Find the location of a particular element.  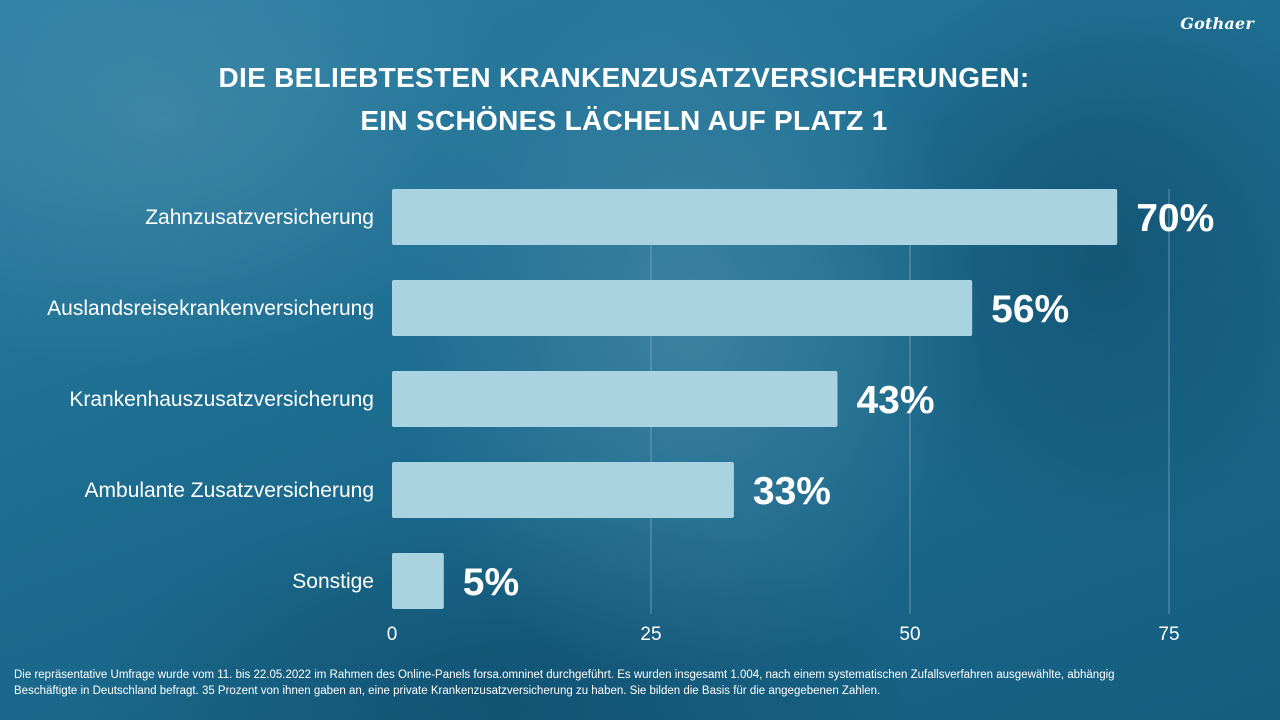

value-label-1: 56% is located at coordinates (1030, 309).